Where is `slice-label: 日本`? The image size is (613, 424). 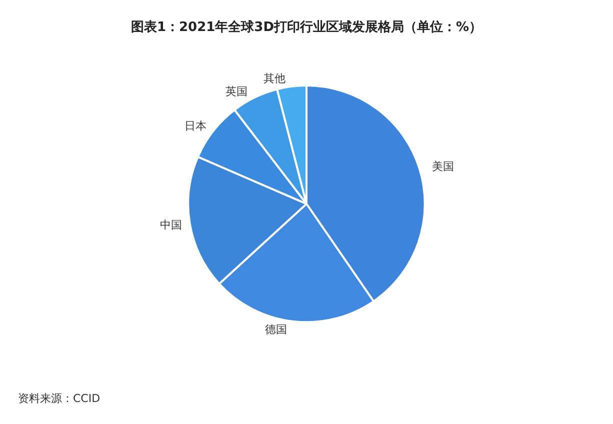 slice-label: 日本 is located at coordinates (195, 126).